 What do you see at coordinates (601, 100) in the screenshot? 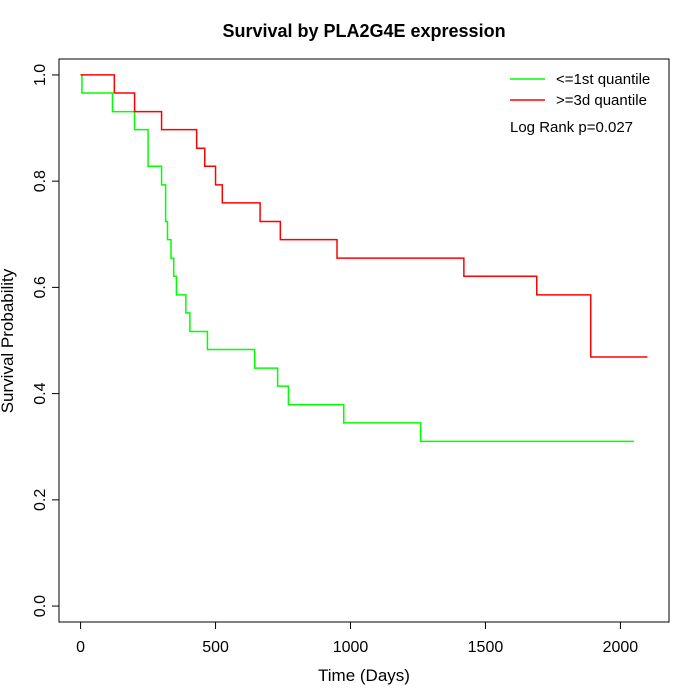
I see `legend-label: >=3d quantile` at bounding box center [601, 100].